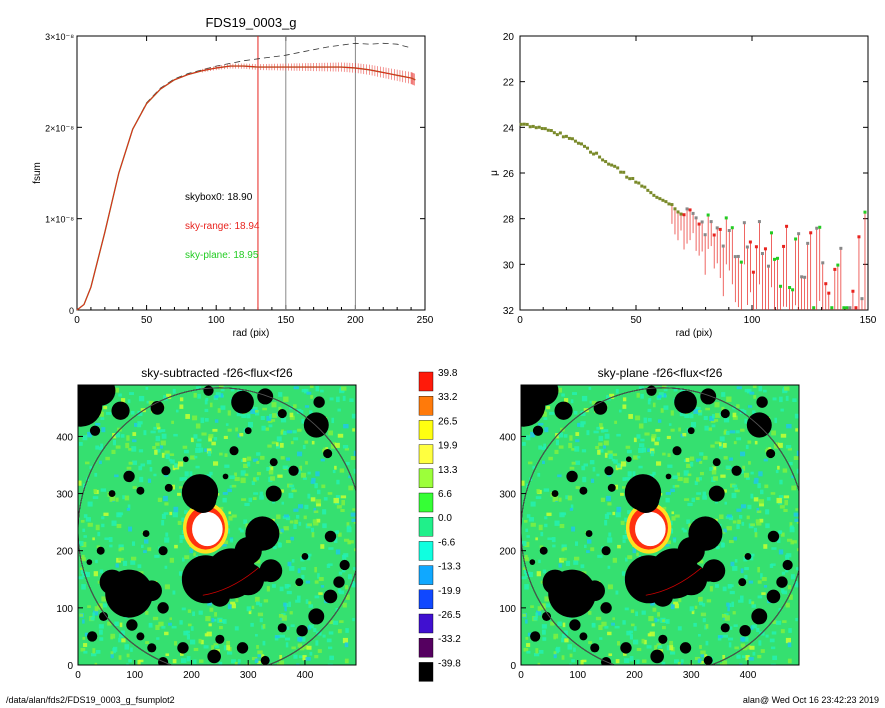 Image resolution: width=885 pixels, height=708 pixels. What do you see at coordinates (507, 609) in the screenshot?
I see `img2-ytick-label: 100` at bounding box center [507, 609].